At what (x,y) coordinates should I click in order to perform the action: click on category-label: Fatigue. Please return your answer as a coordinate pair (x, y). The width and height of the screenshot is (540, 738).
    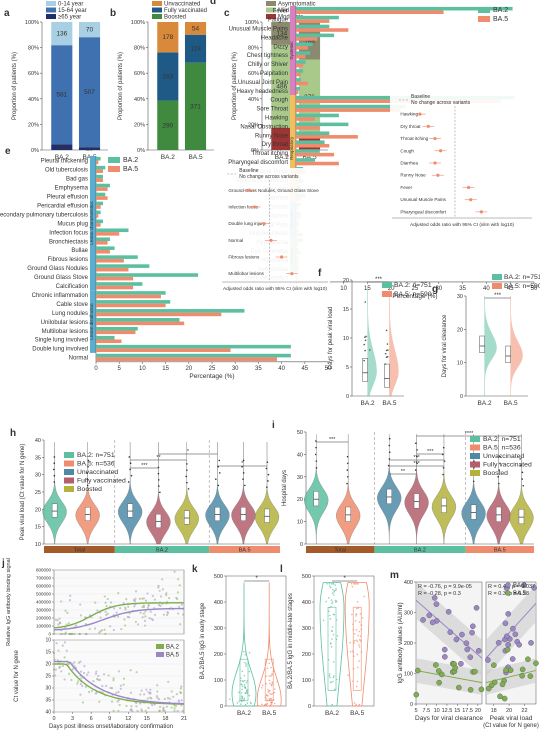
    Looking at the image, I should click on (278, 21).